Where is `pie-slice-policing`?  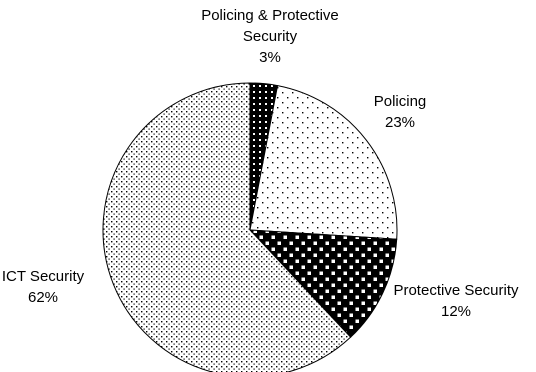 pie-slice-policing is located at coordinates (323, 162).